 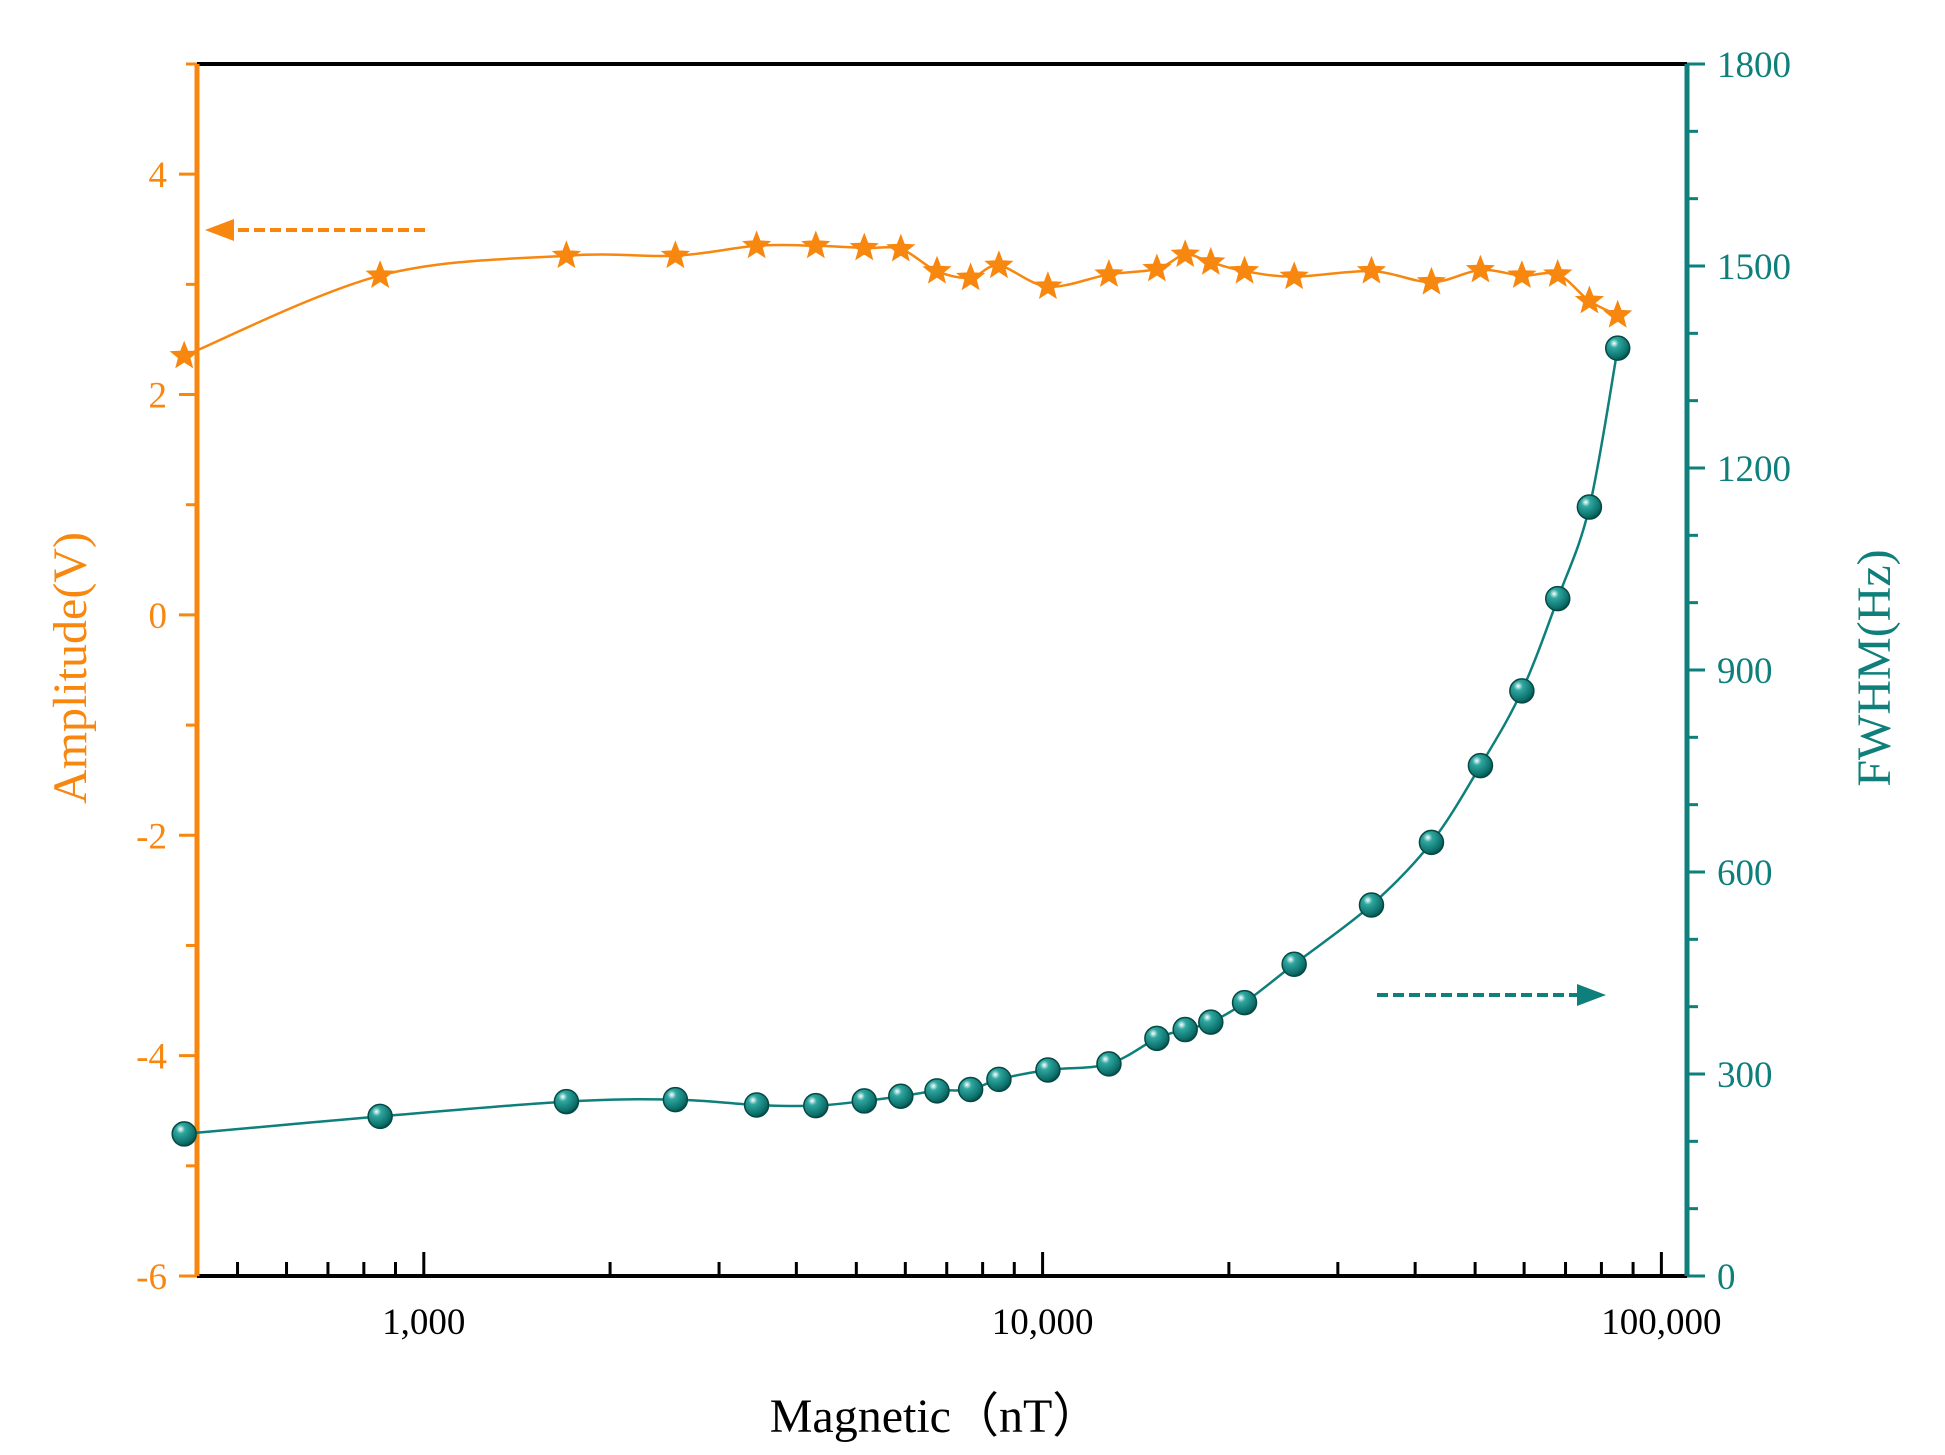 What do you see at coordinates (423, 1322) in the screenshot?
I see `x-tick-label: 1,000` at bounding box center [423, 1322].